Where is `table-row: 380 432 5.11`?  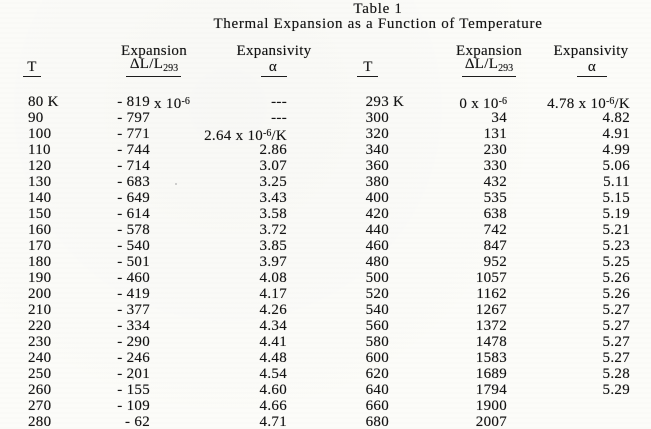
table-row: 380 432 5.11 is located at coordinates (325, 182).